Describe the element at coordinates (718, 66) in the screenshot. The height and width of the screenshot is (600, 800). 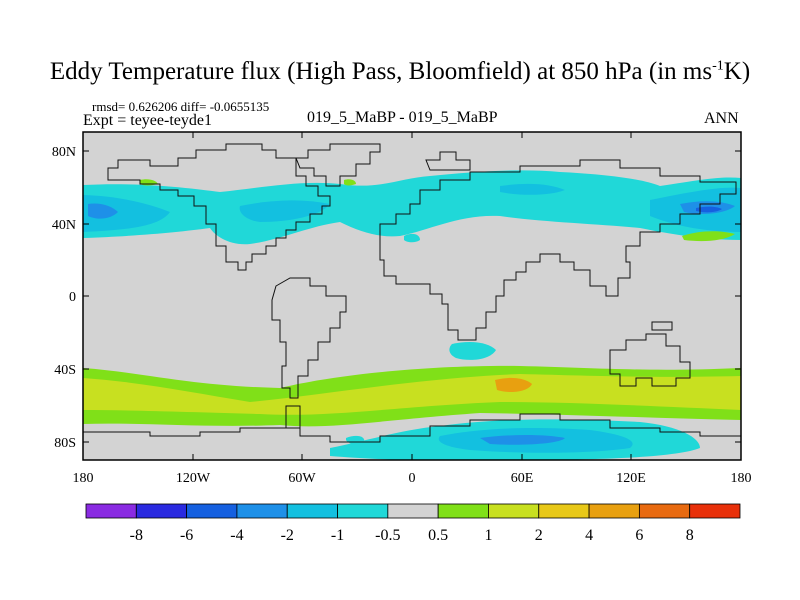
I see `title-superscript: -1` at that location.